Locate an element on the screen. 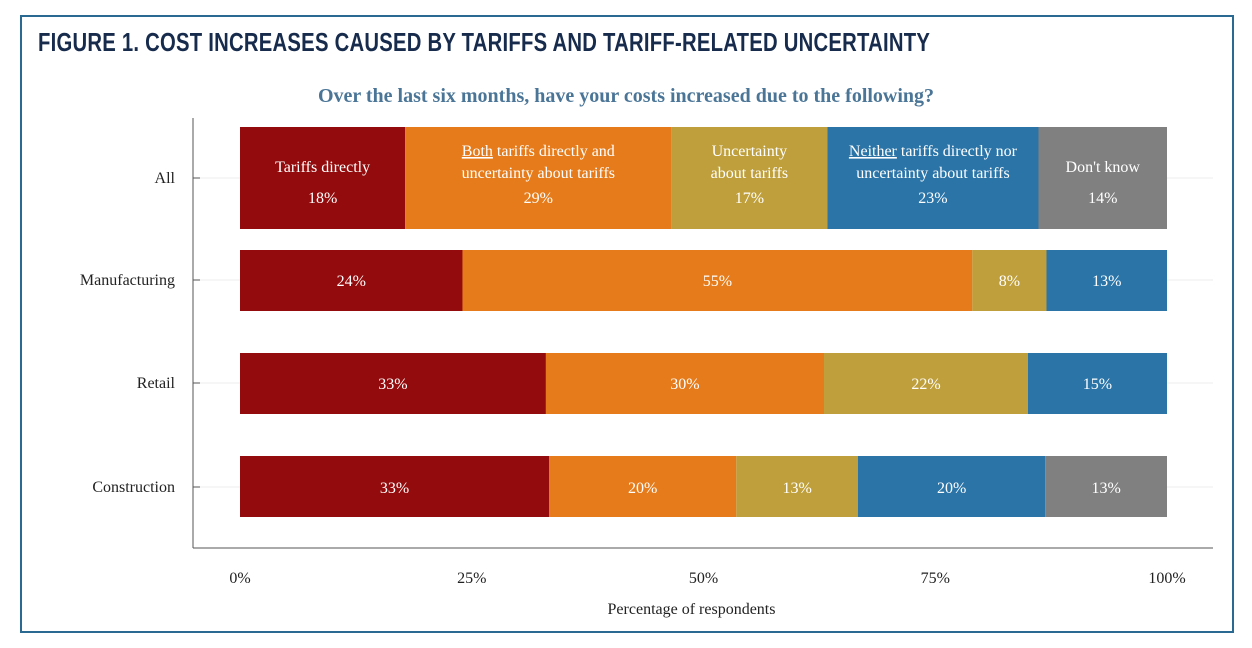 The image size is (1252, 648). x-tick-label: 0% is located at coordinates (239, 578).